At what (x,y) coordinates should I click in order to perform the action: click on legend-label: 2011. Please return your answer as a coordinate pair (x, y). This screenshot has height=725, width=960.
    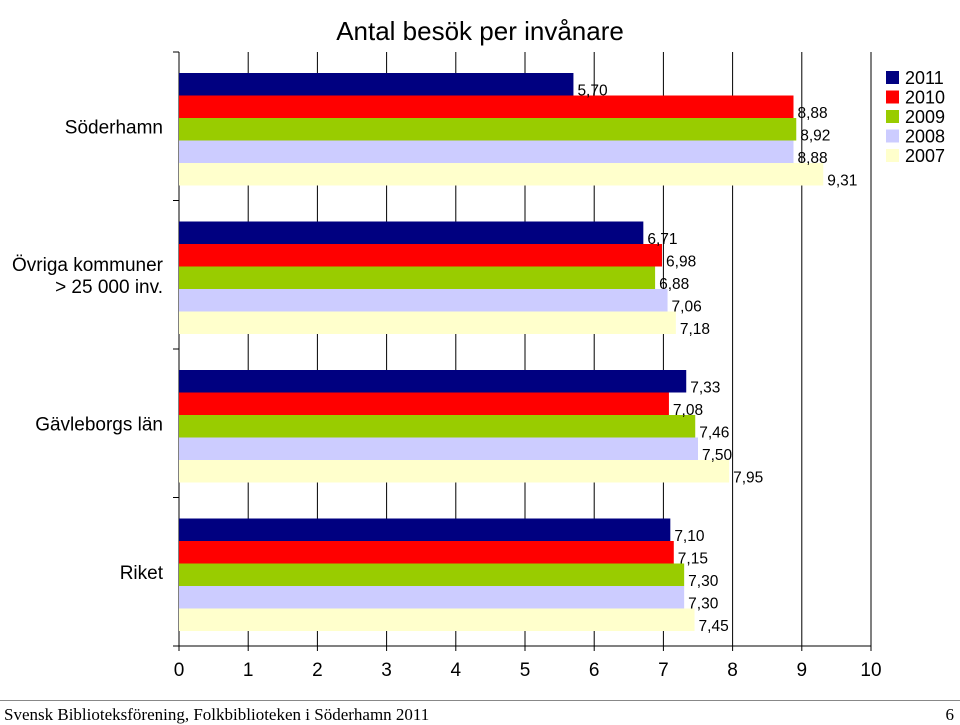
    Looking at the image, I should click on (924, 78).